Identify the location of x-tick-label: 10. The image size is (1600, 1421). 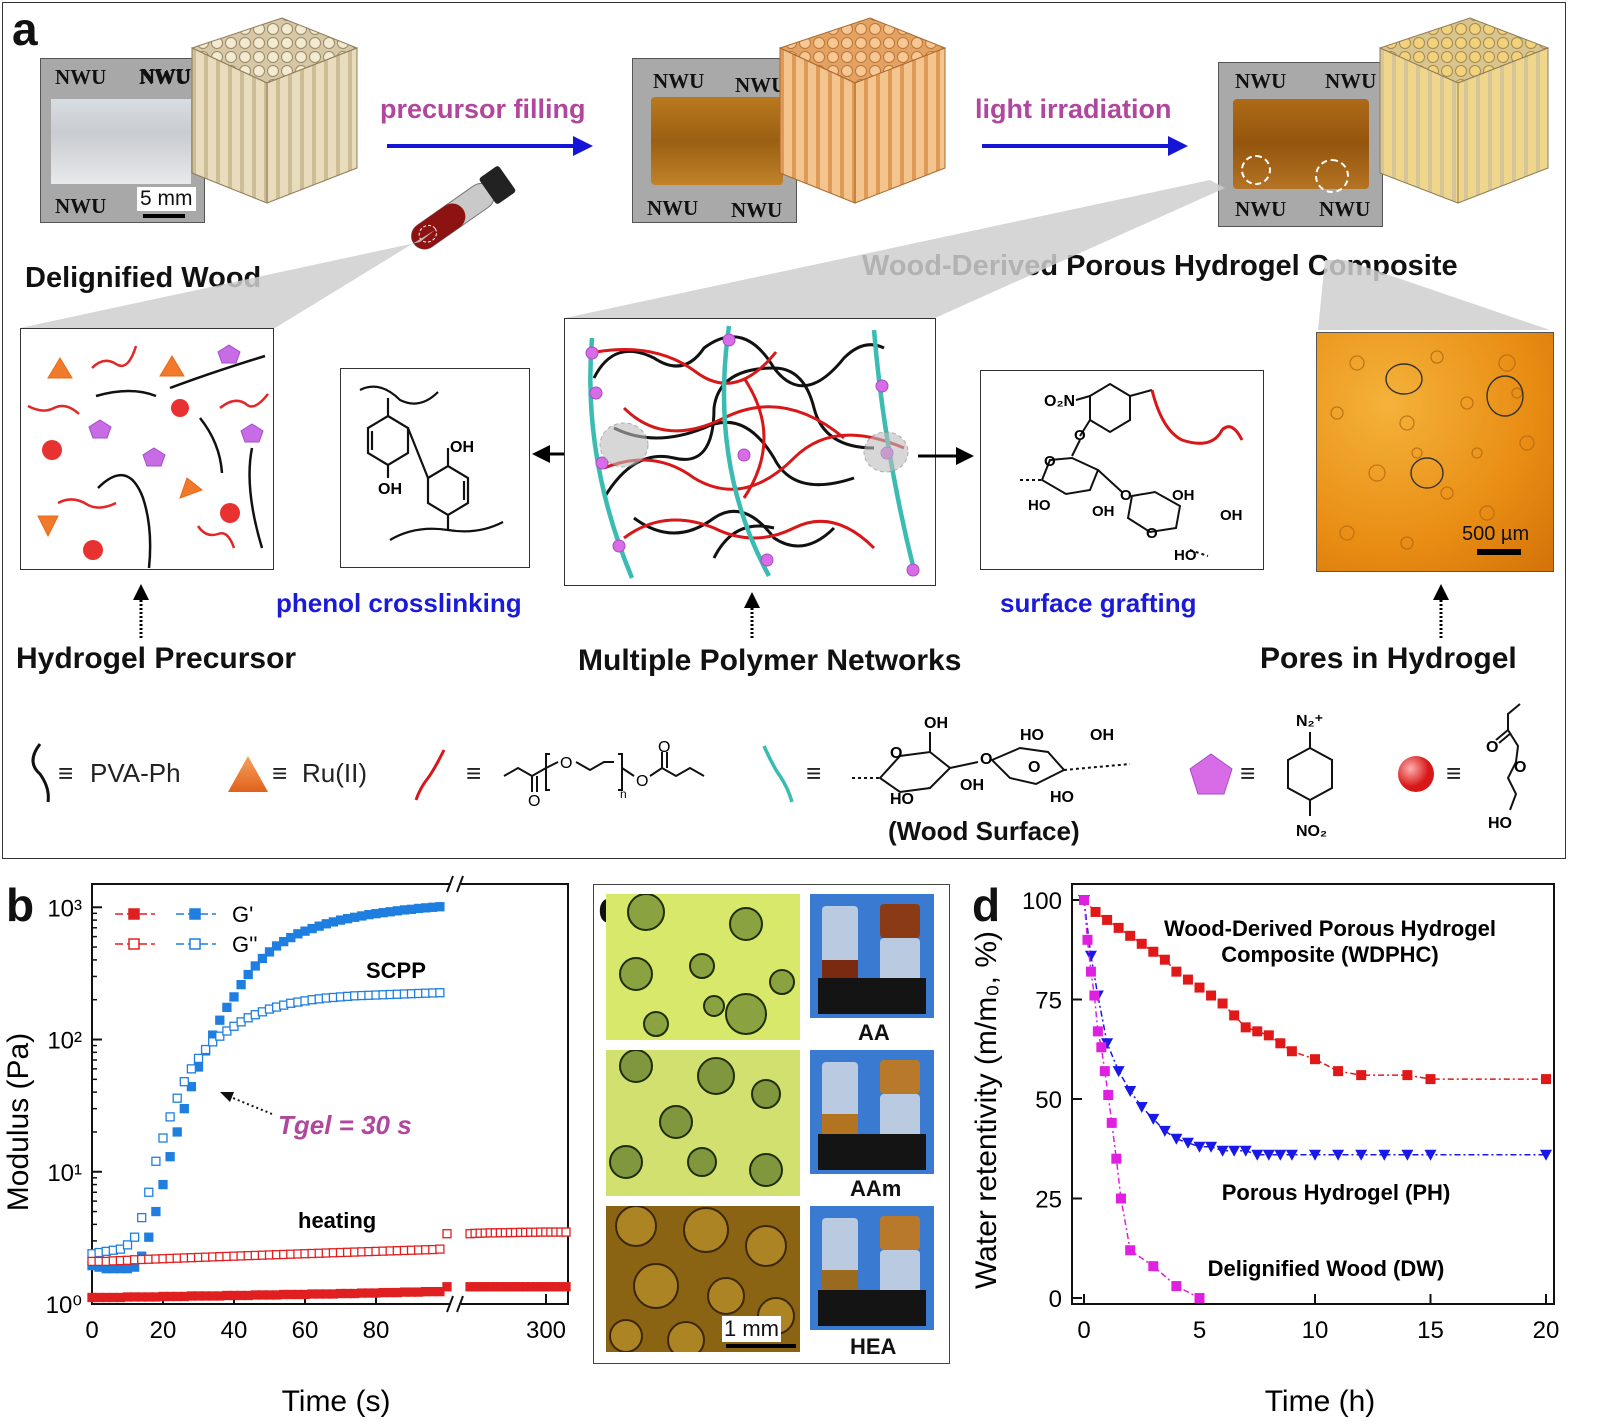
(1315, 1330).